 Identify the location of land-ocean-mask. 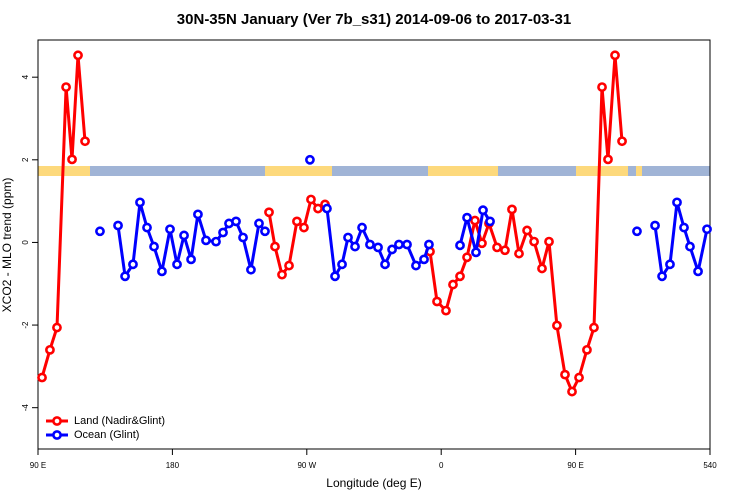
(374, 171).